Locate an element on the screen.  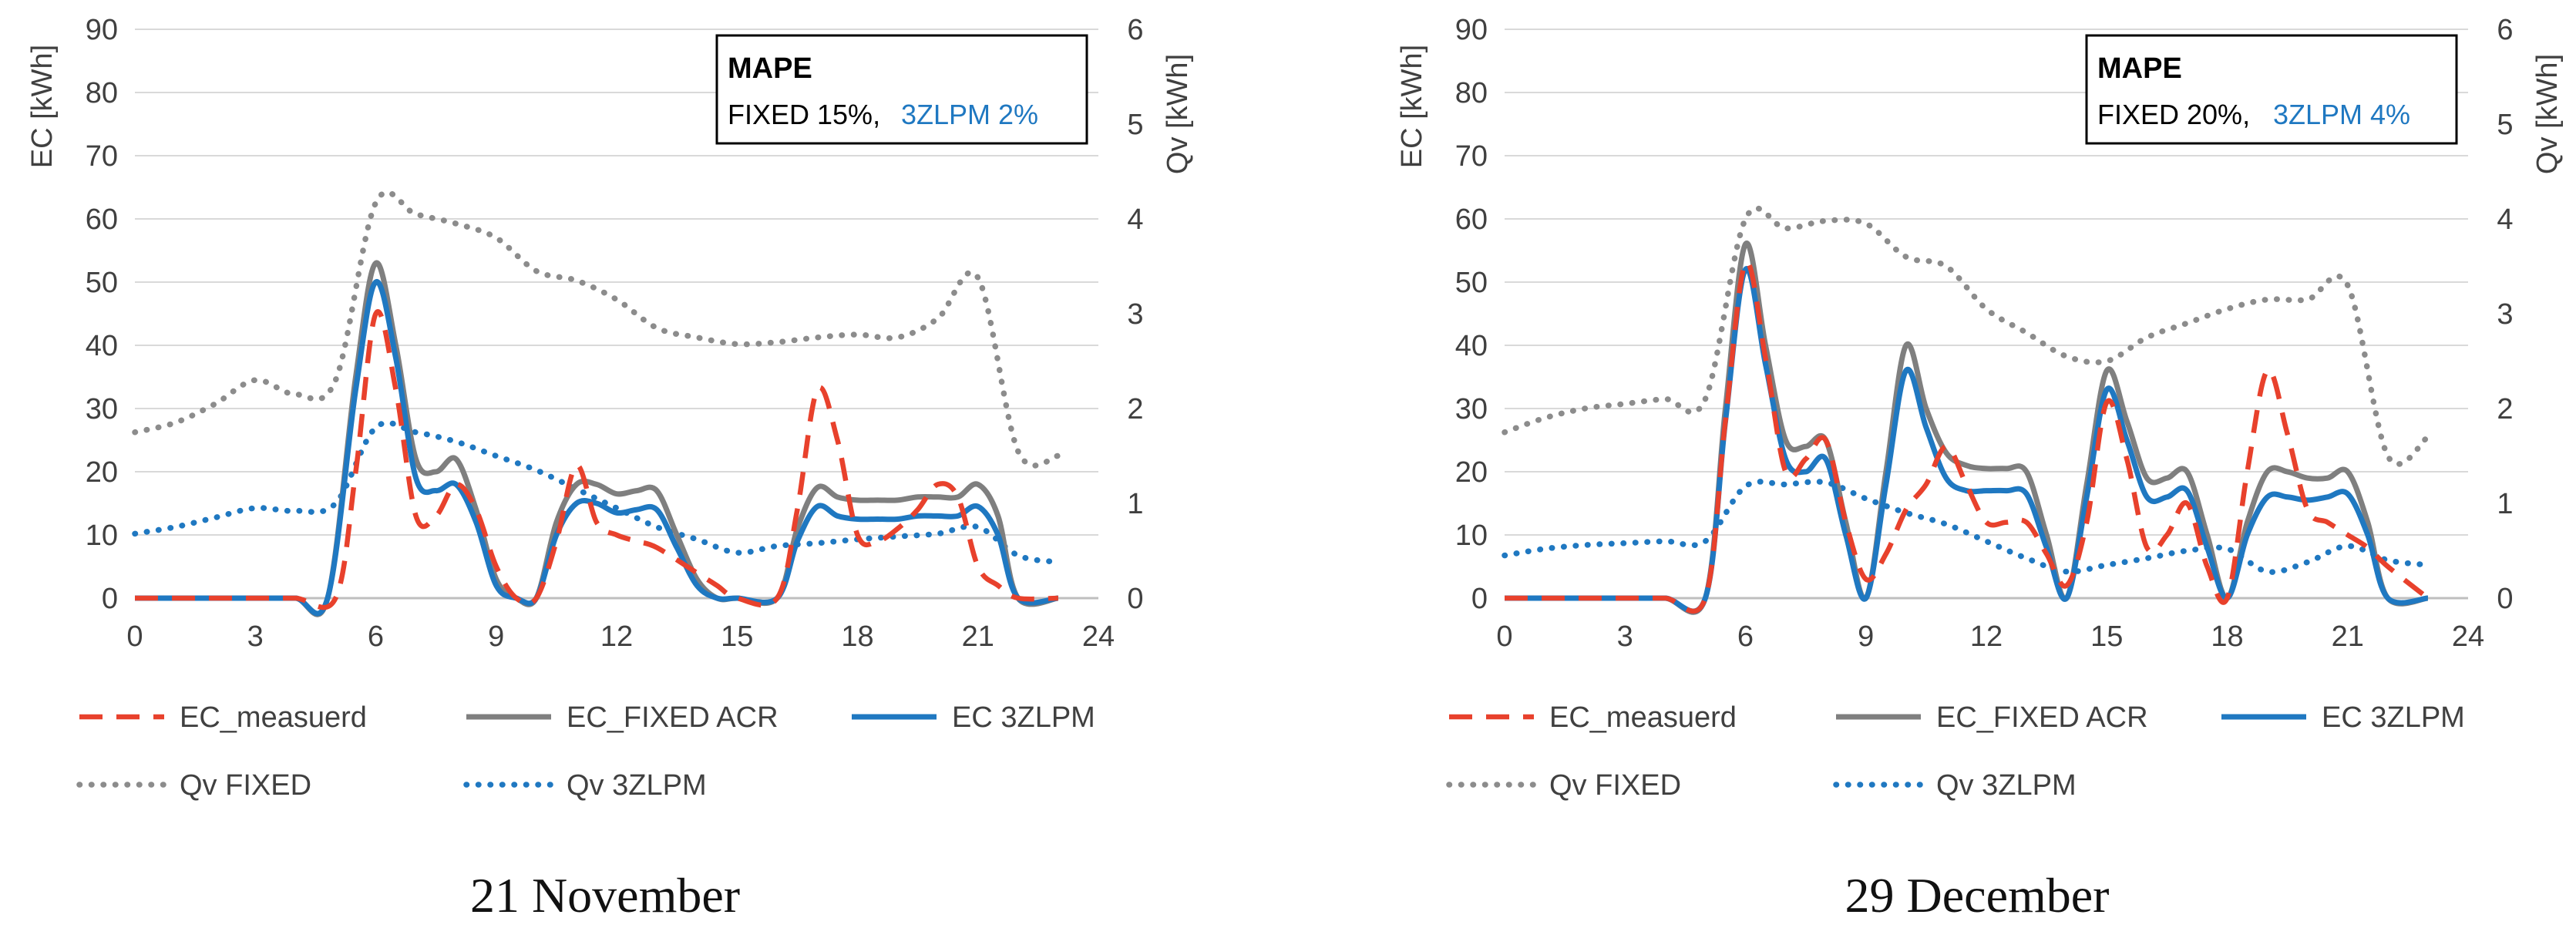
mape-fixed-value: FIXED 15%, is located at coordinates (804, 114).